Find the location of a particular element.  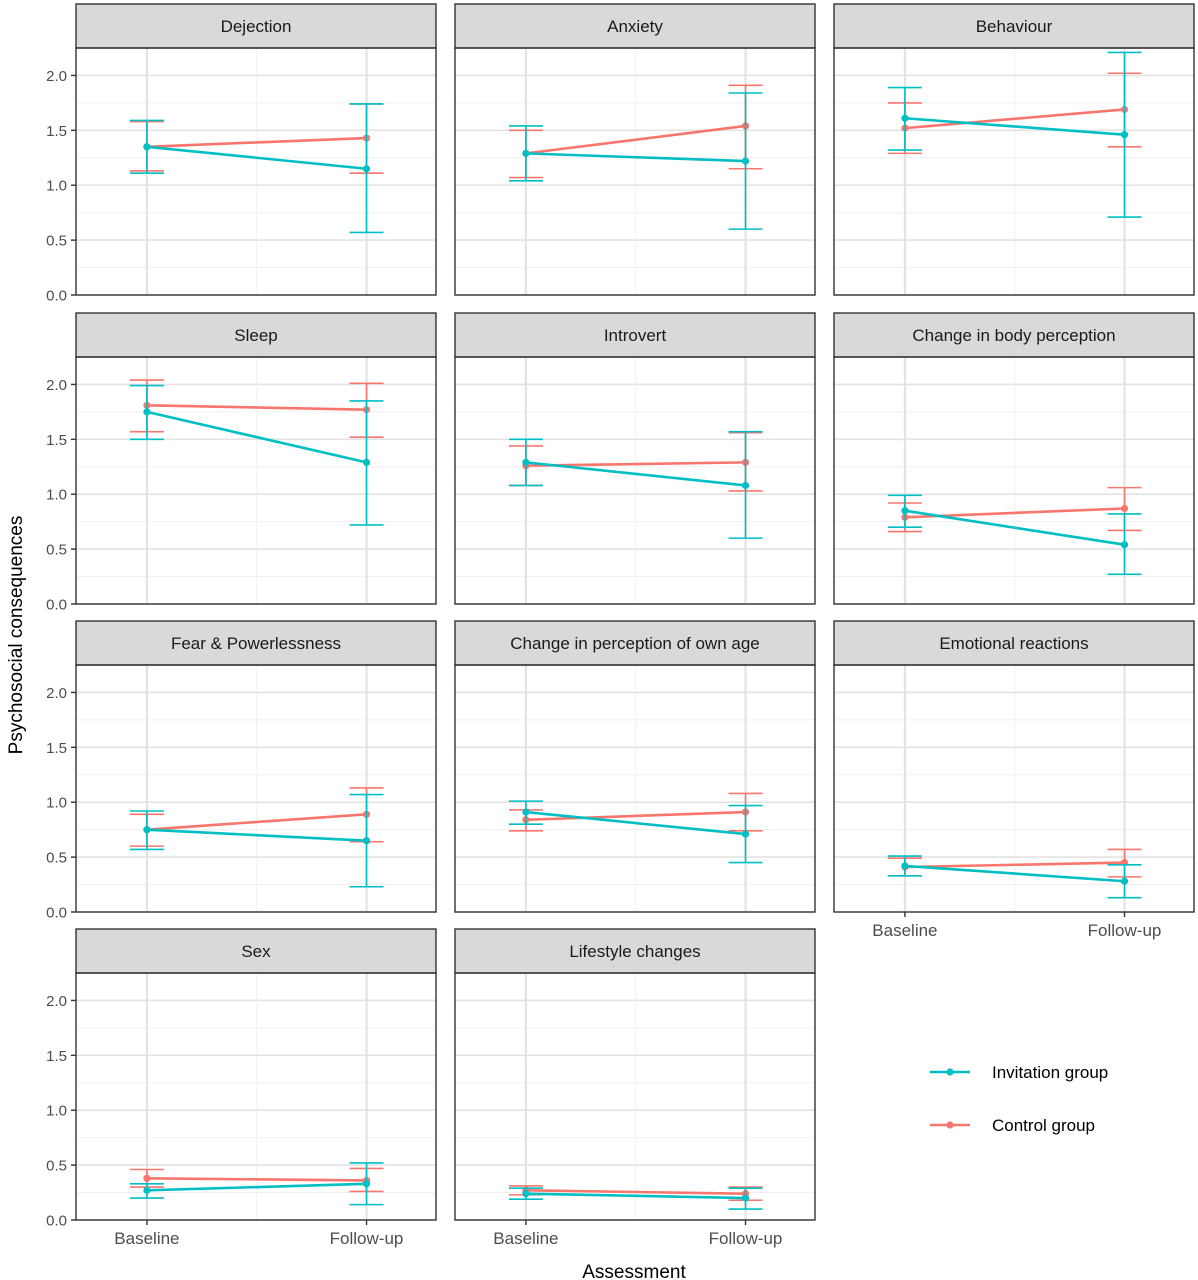

legend-label: Control group is located at coordinates (1043, 1125).